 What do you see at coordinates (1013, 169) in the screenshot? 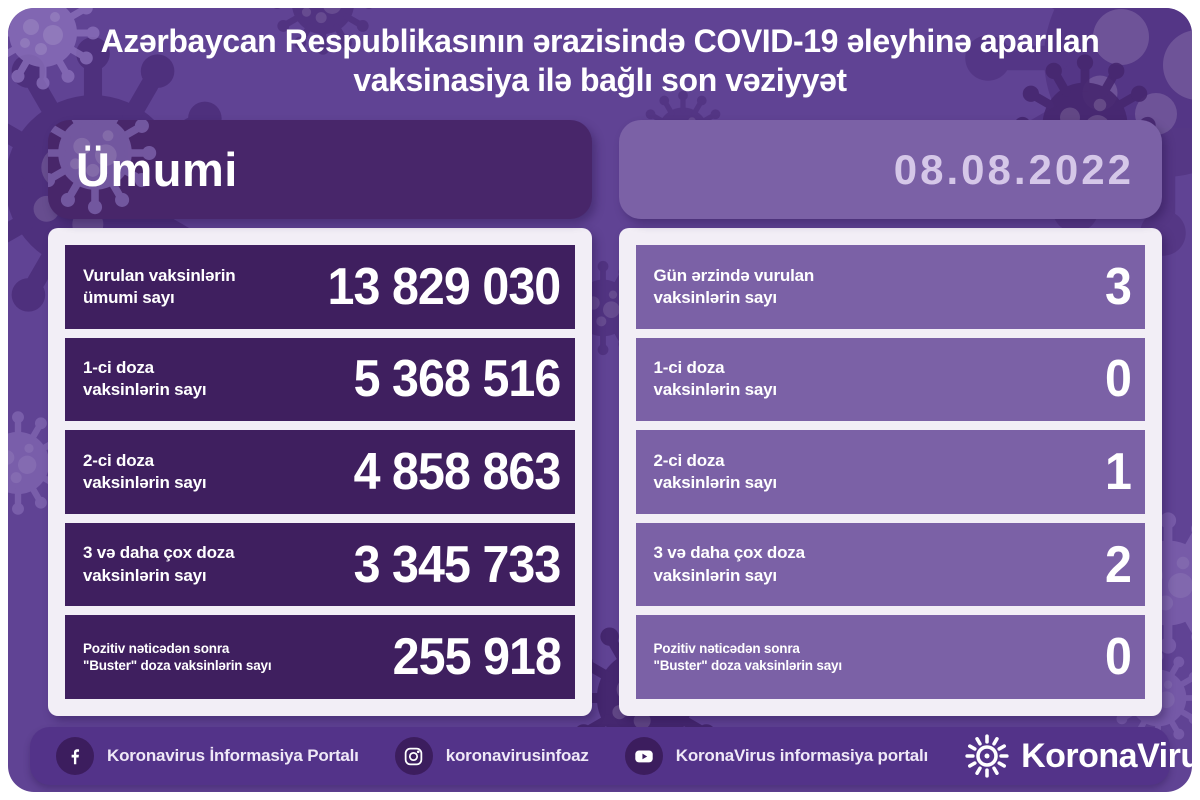
I see `date-label: 08.08.2022` at bounding box center [1013, 169].